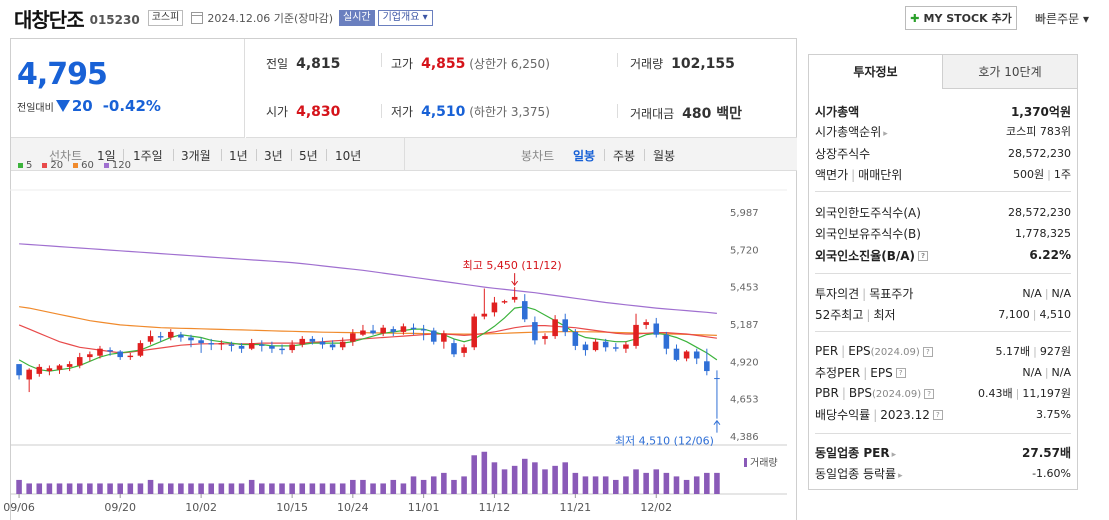 The width and height of the screenshot is (1109, 520). I want to click on range-5y: 5년, so click(308, 156).